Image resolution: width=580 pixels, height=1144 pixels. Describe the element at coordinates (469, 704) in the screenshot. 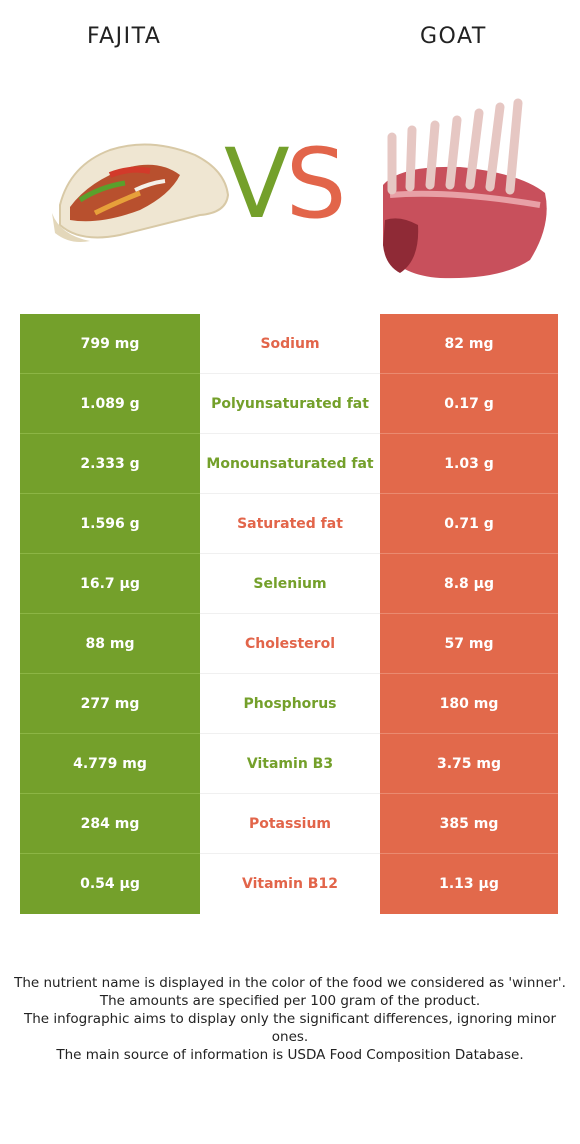

I see `right-value: 180 mg` at that location.